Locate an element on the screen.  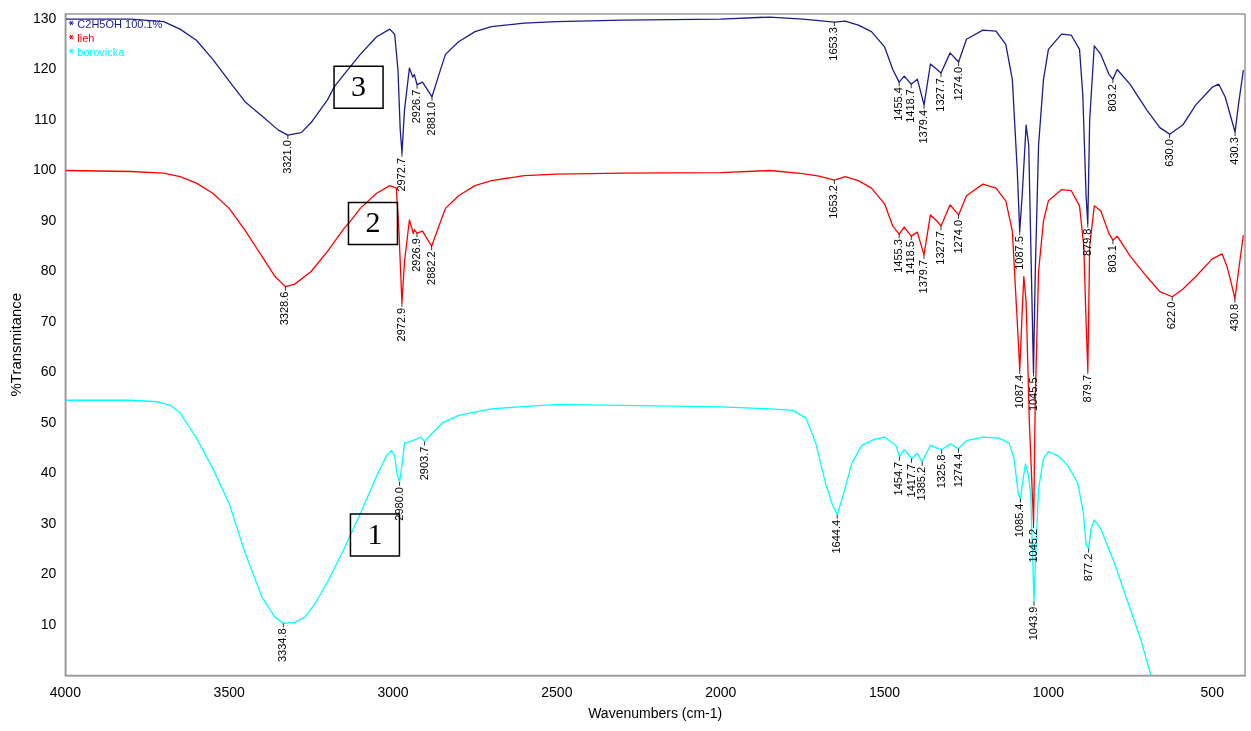
annotation: 1653.3 is located at coordinates (833, 44).